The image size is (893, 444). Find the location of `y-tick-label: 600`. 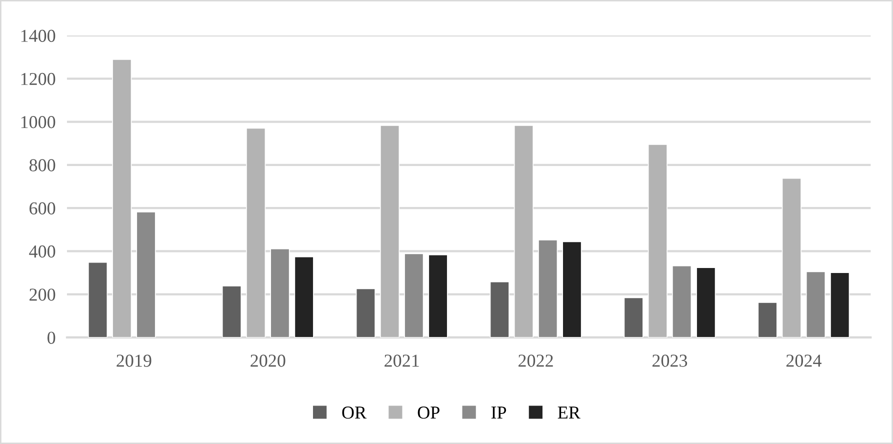

y-tick-label: 600 is located at coordinates (43, 208).